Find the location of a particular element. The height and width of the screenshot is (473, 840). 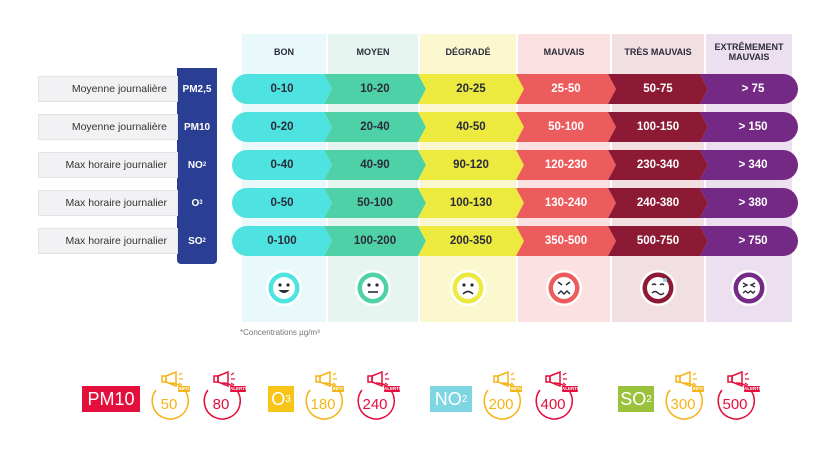

range-value-text: 90-120 is located at coordinates (471, 165).